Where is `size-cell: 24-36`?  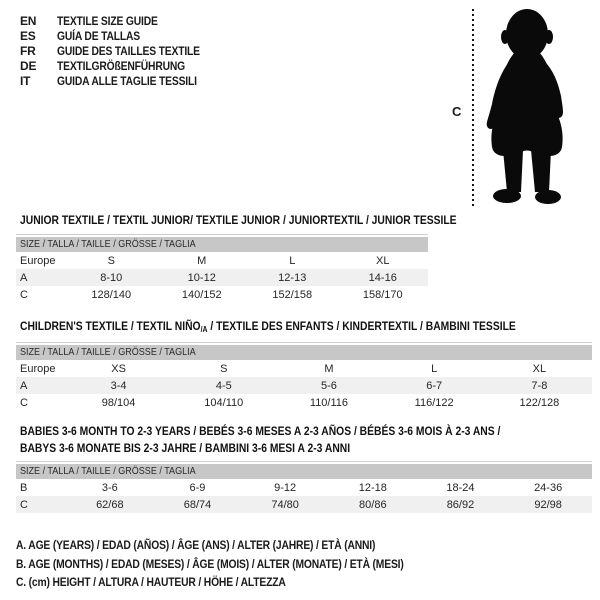
size-cell: 24-36 is located at coordinates (548, 487).